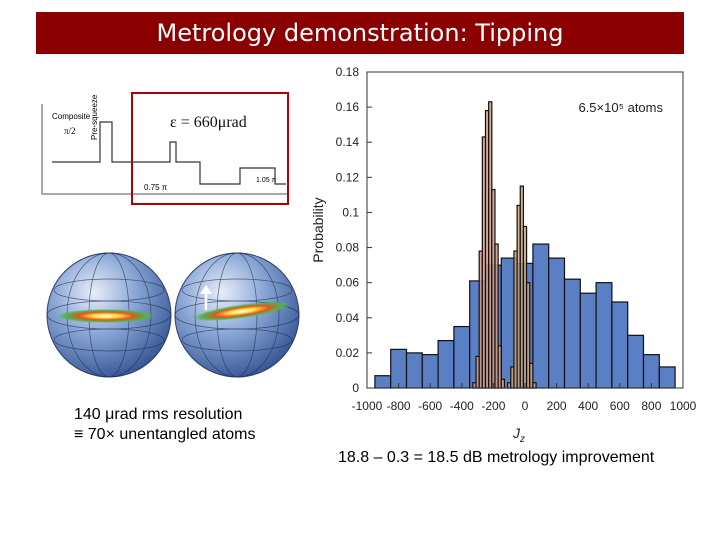 The height and width of the screenshot is (540, 720). What do you see at coordinates (462, 406) in the screenshot?
I see `x-tick-label: -400` at bounding box center [462, 406].